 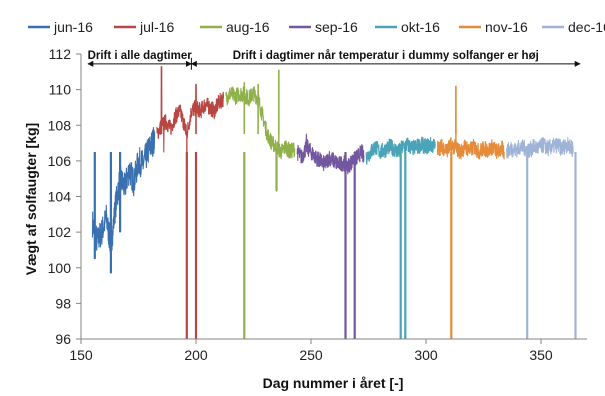 I want to click on y-tick-label: 102, so click(x=60, y=232).